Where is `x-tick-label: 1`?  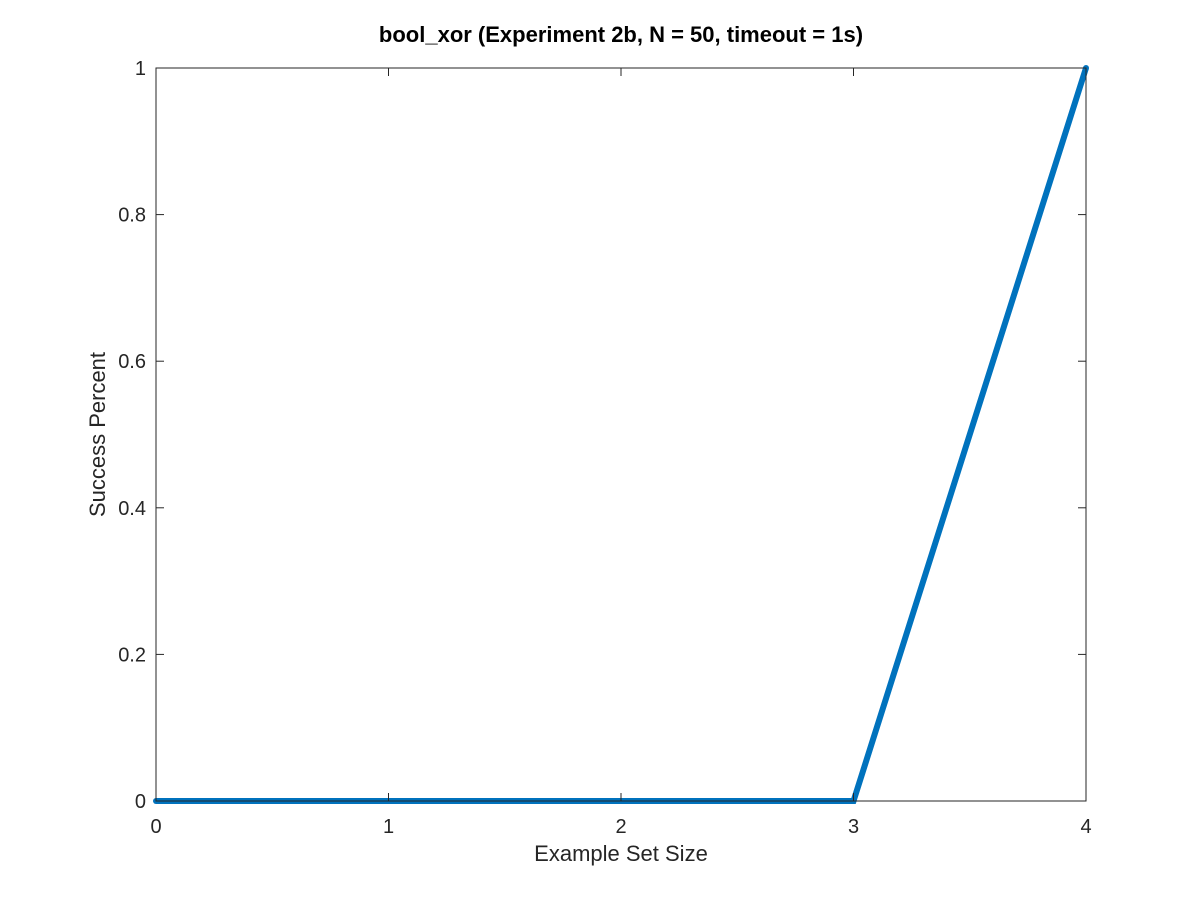
x-tick-label: 1 is located at coordinates (388, 827).